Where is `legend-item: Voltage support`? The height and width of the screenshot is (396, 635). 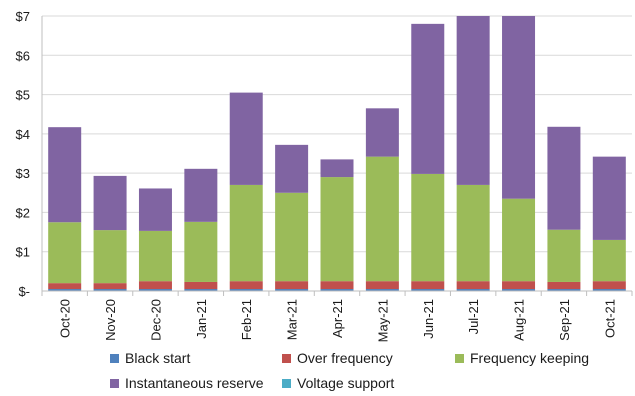
legend-item: Voltage support is located at coordinates (338, 383).